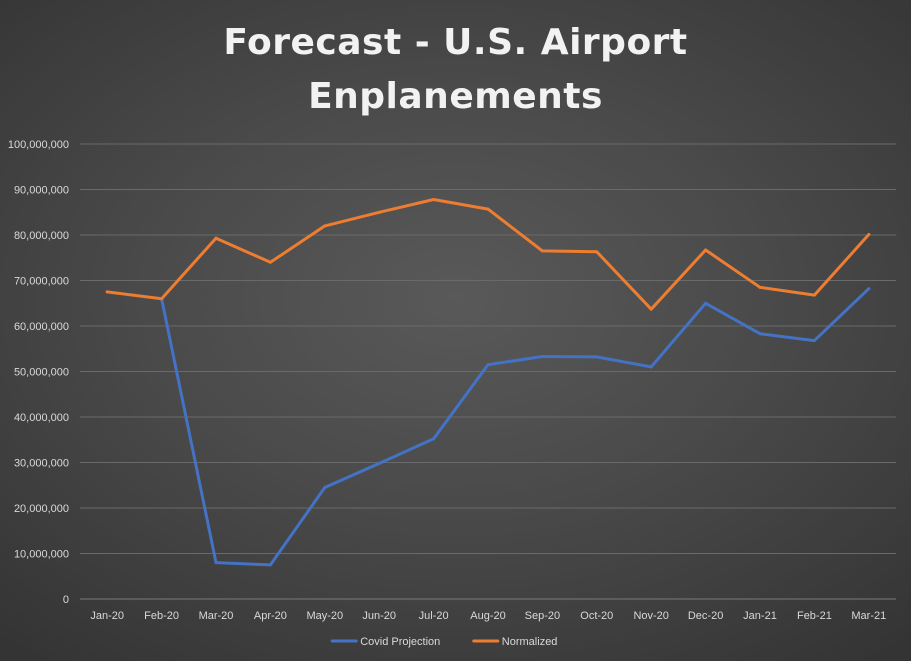  What do you see at coordinates (66, 600) in the screenshot?
I see `y-tick-label: 0` at bounding box center [66, 600].